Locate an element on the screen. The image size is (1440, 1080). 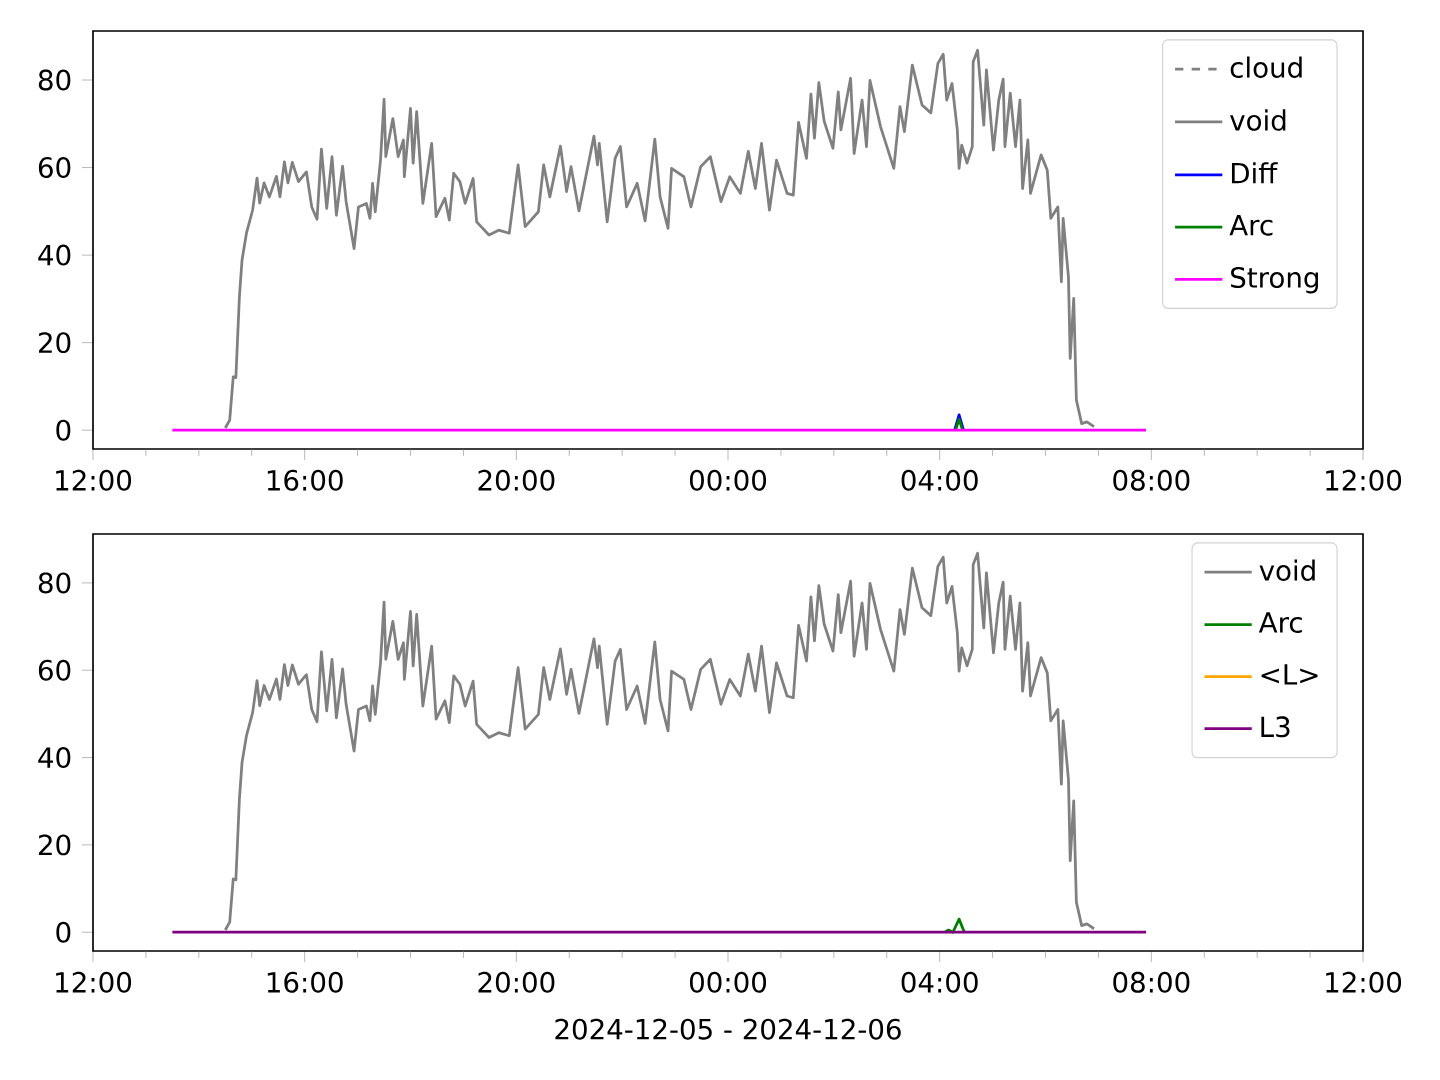
legend-label: Diff is located at coordinates (1254, 173).